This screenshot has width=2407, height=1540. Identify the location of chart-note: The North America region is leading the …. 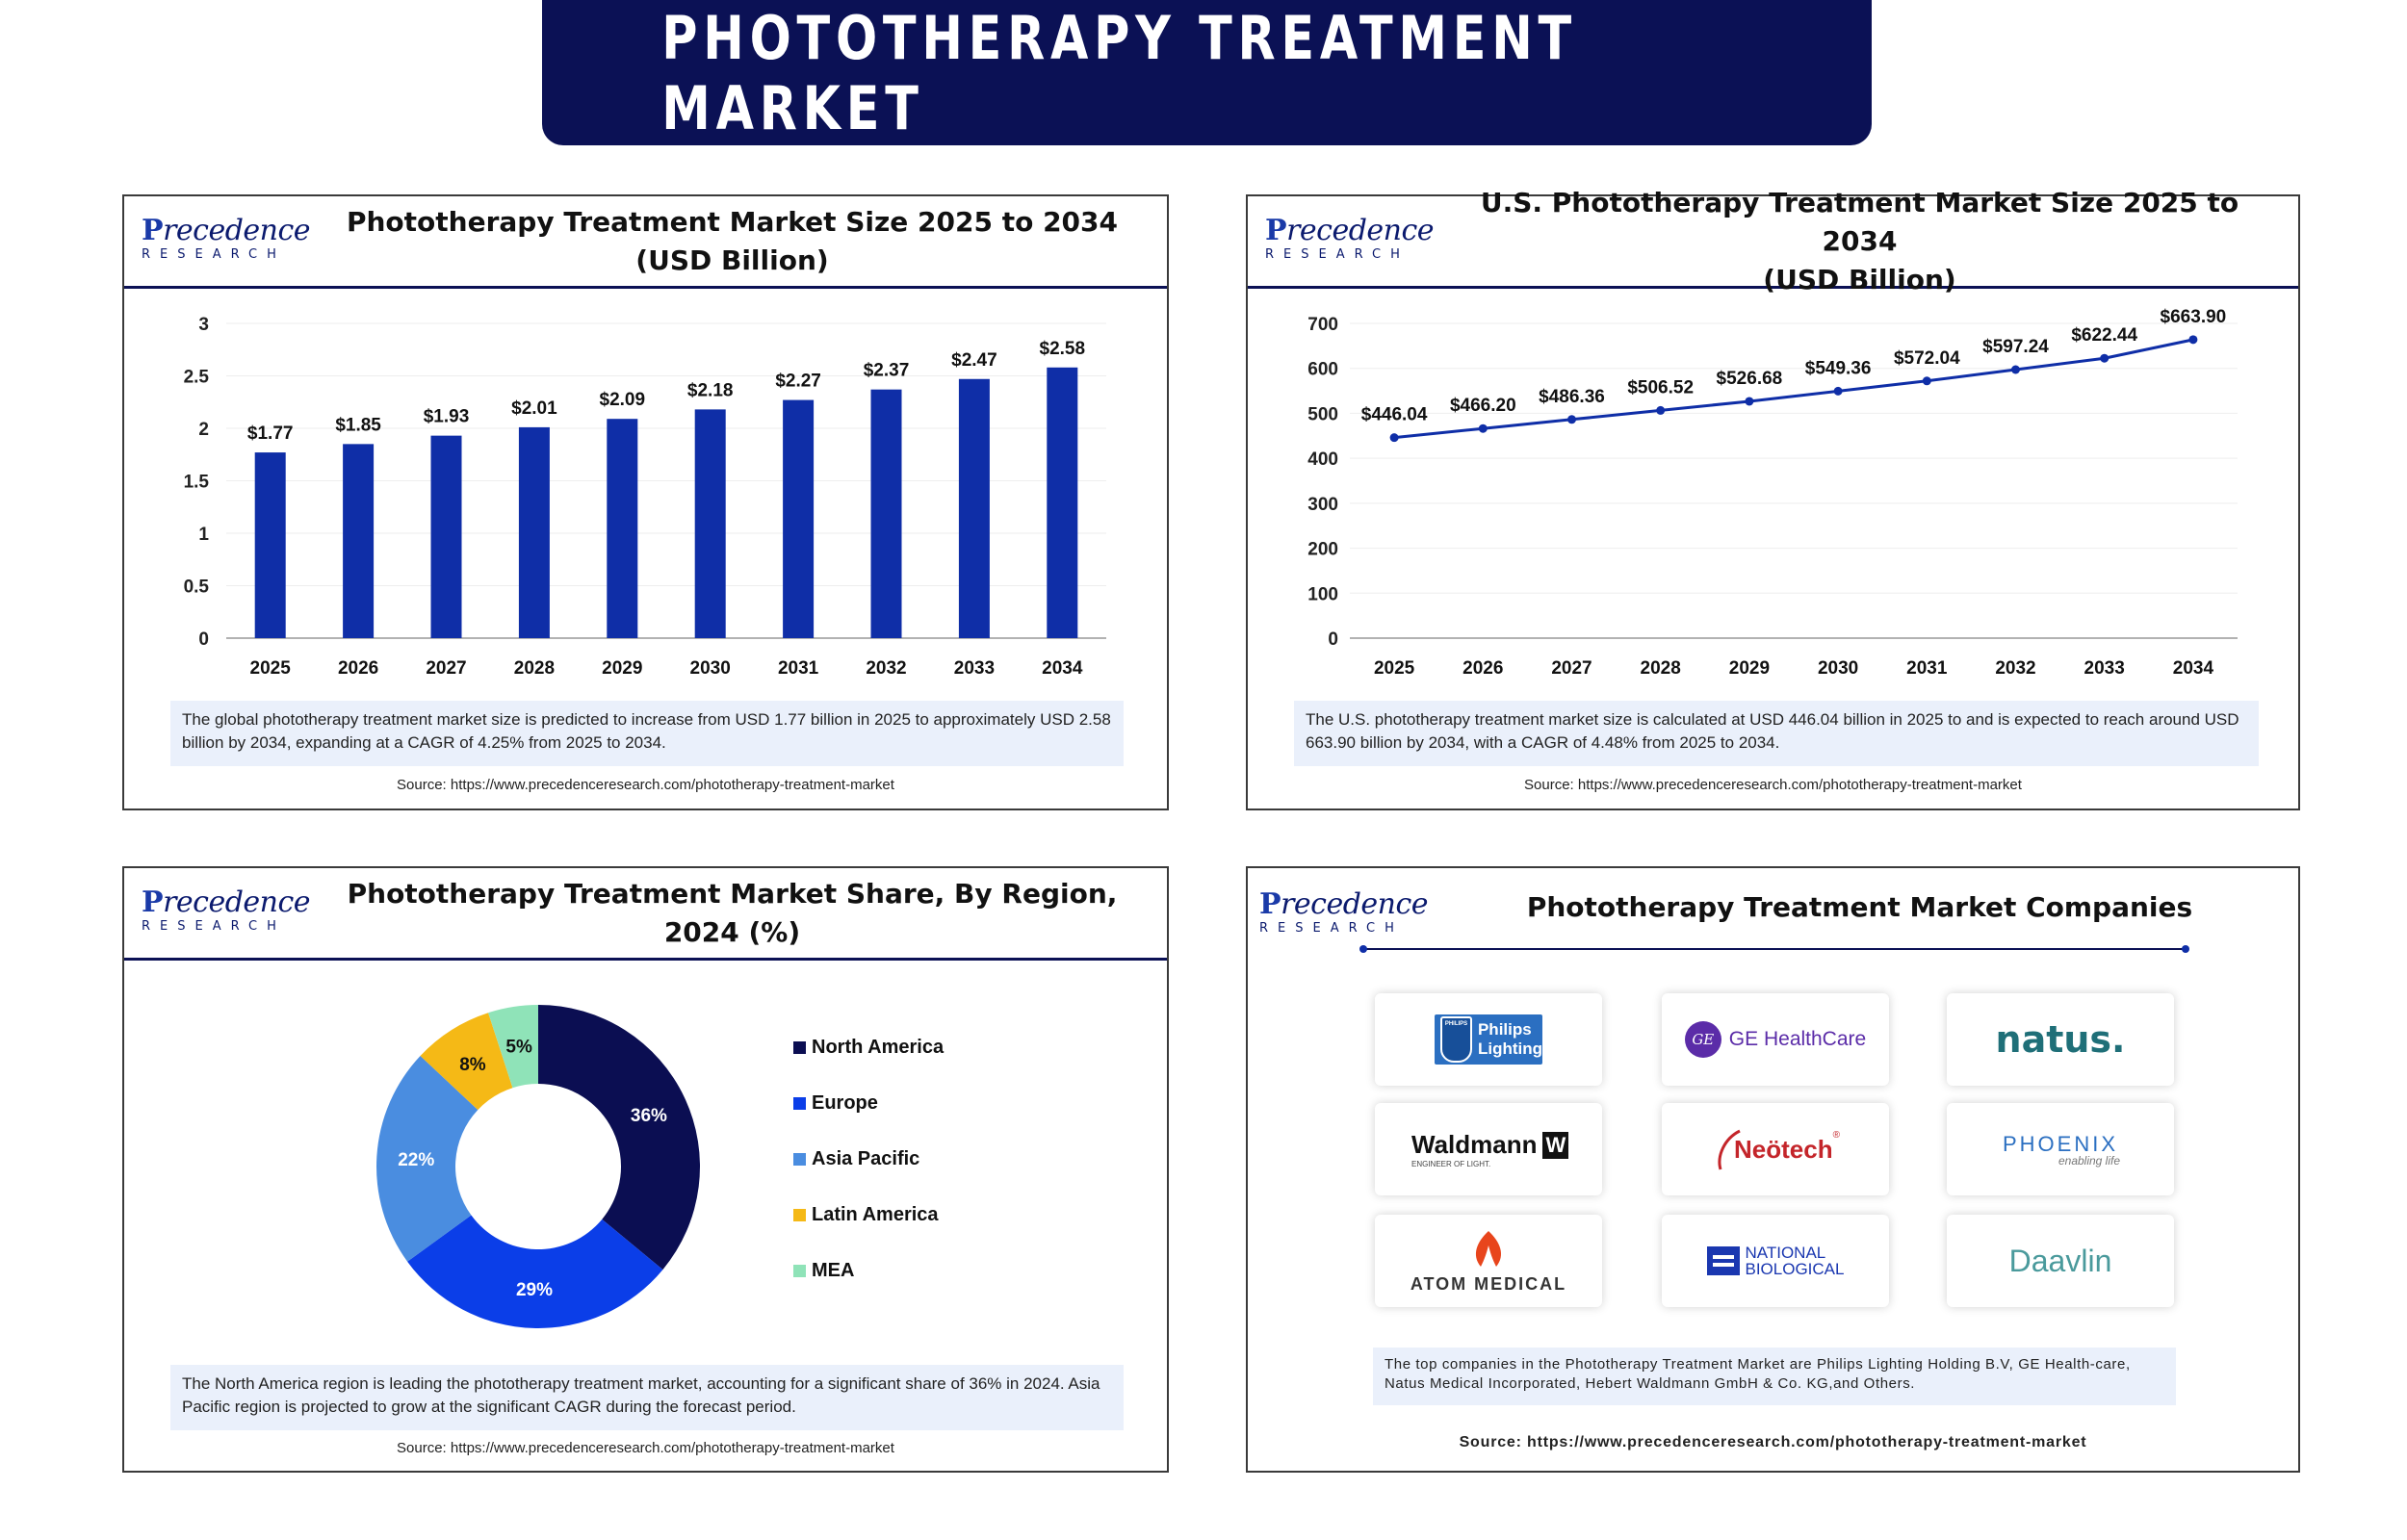
(647, 1397).